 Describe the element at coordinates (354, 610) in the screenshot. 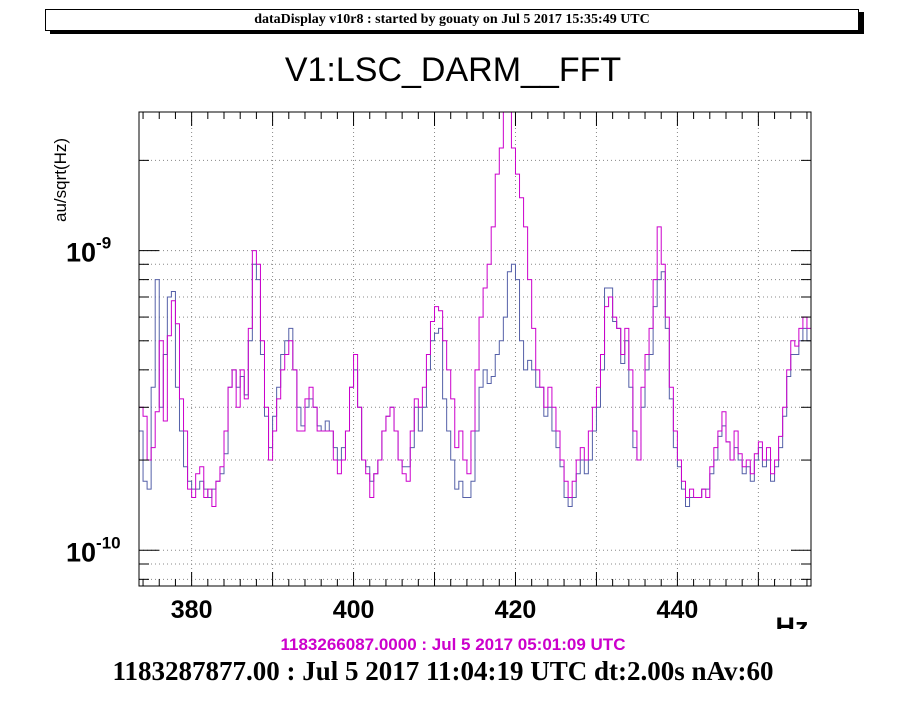

I see `x-tick-label: 400` at that location.